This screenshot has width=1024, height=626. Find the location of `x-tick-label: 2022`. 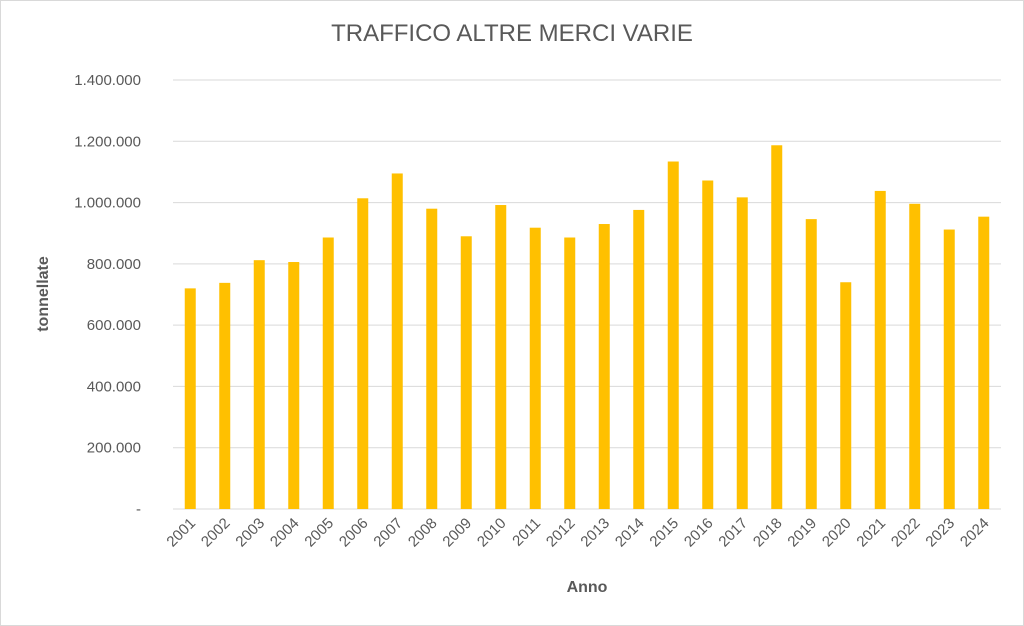

x-tick-label: 2022 is located at coordinates (906, 533).